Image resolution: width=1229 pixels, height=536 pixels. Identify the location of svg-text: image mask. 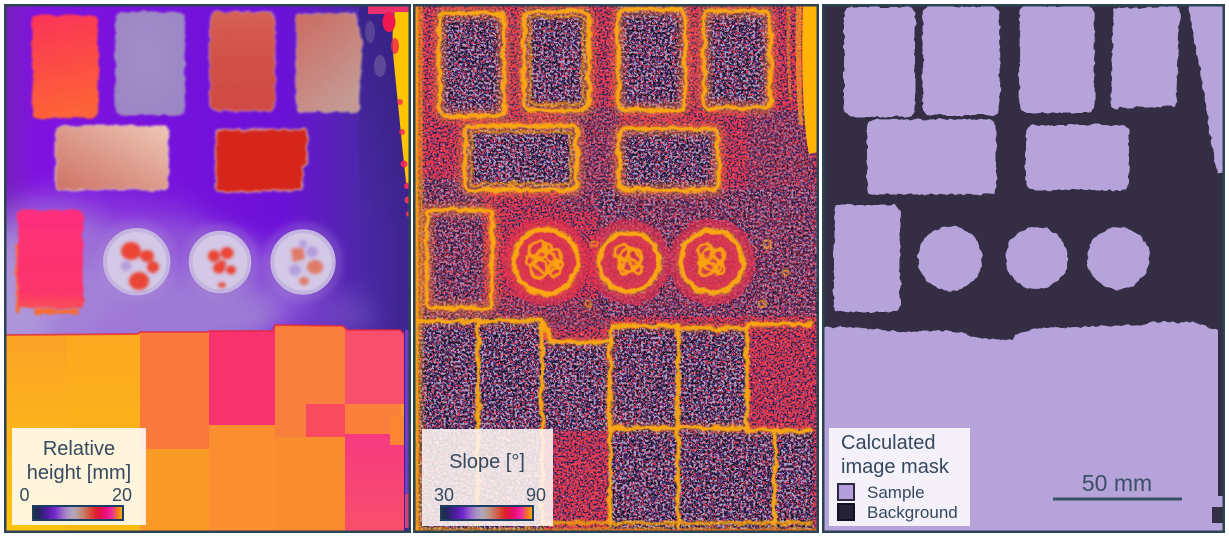
(895, 467).